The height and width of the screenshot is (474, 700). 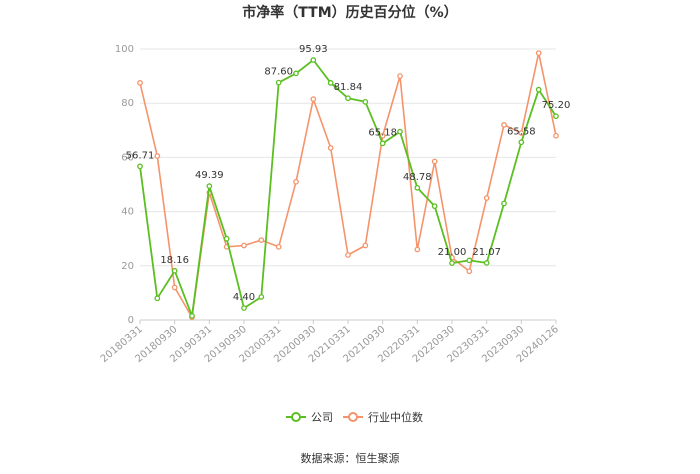 What do you see at coordinates (452, 252) in the screenshot?
I see `data-label: 21.00` at bounding box center [452, 252].